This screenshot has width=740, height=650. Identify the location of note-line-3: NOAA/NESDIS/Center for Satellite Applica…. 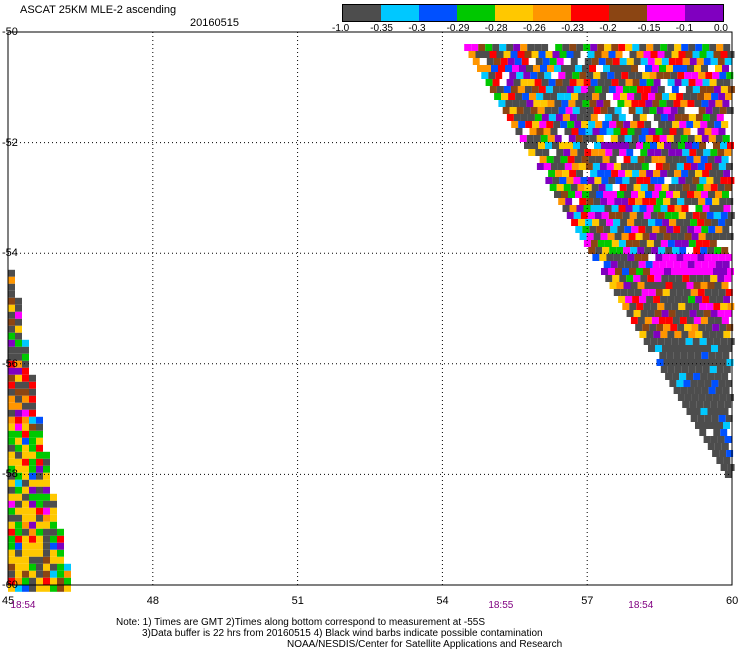
(425, 644).